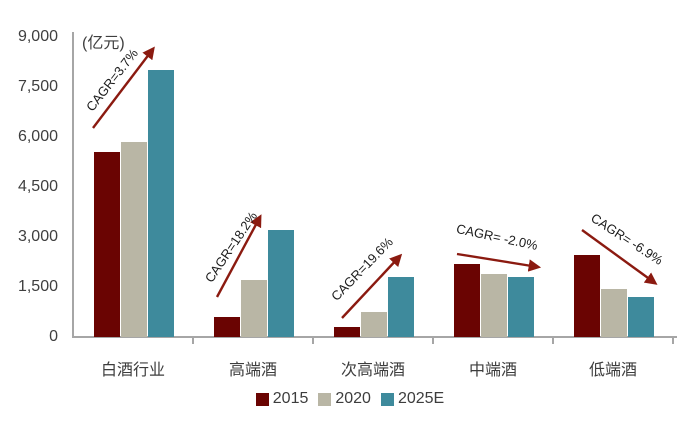  Describe the element at coordinates (227, 327) in the screenshot. I see `bar-2015-cat1` at that location.